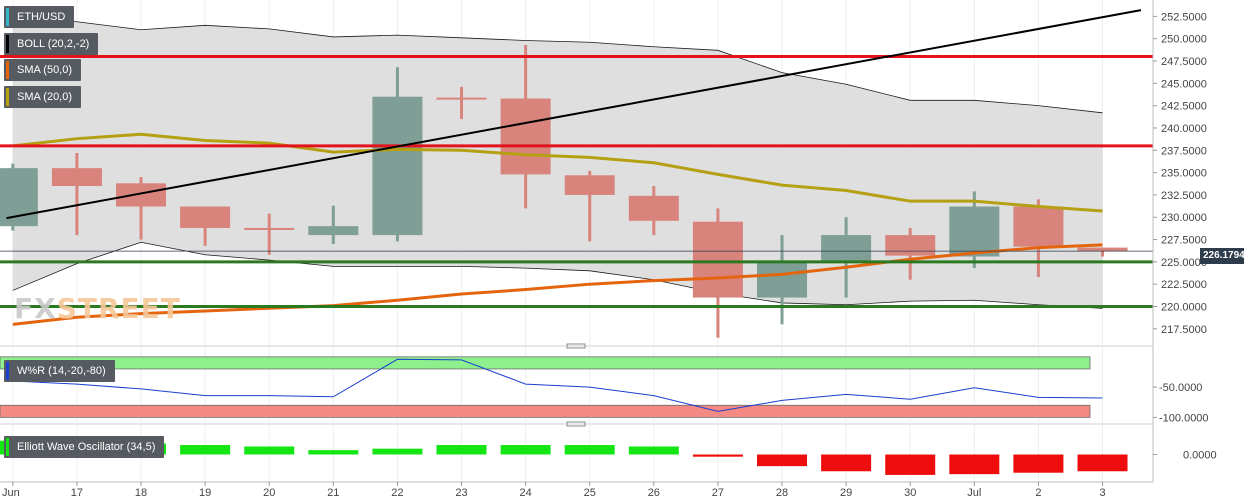 This screenshot has height=503, width=1244. What do you see at coordinates (590, 493) in the screenshot?
I see `x-tick-label: 25` at bounding box center [590, 493].